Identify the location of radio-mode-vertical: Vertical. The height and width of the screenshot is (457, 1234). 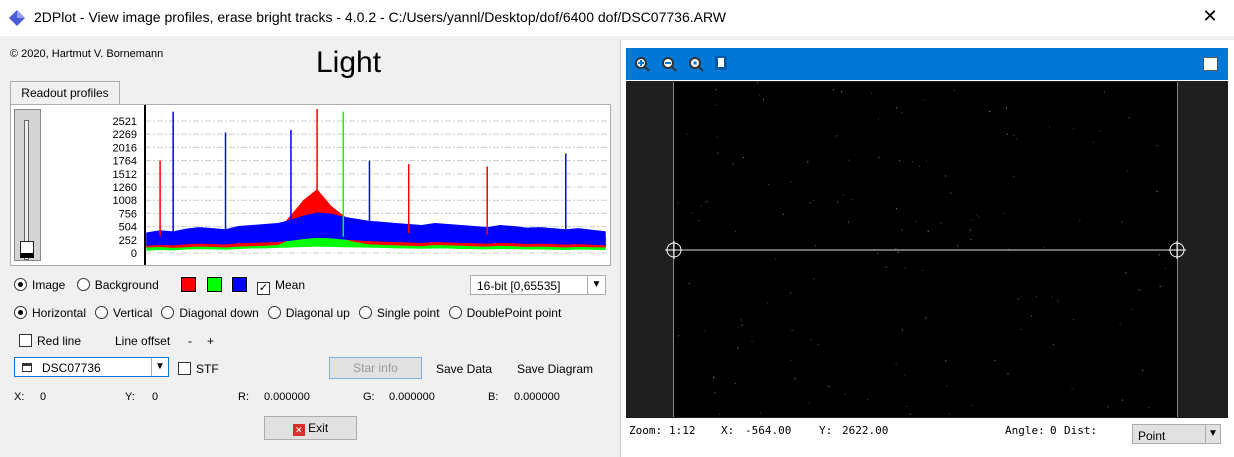
(123, 313).